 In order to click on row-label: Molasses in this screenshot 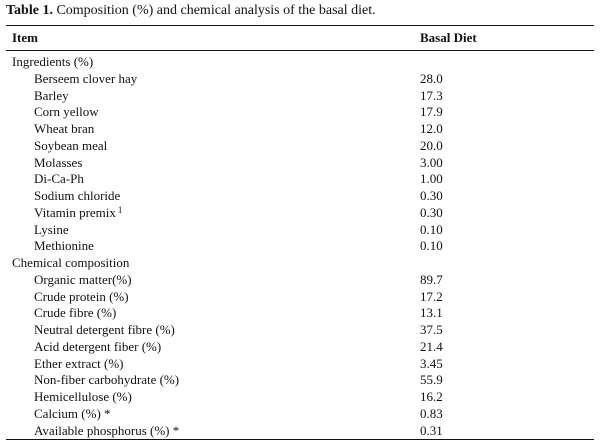, I will do `click(58, 163)`.